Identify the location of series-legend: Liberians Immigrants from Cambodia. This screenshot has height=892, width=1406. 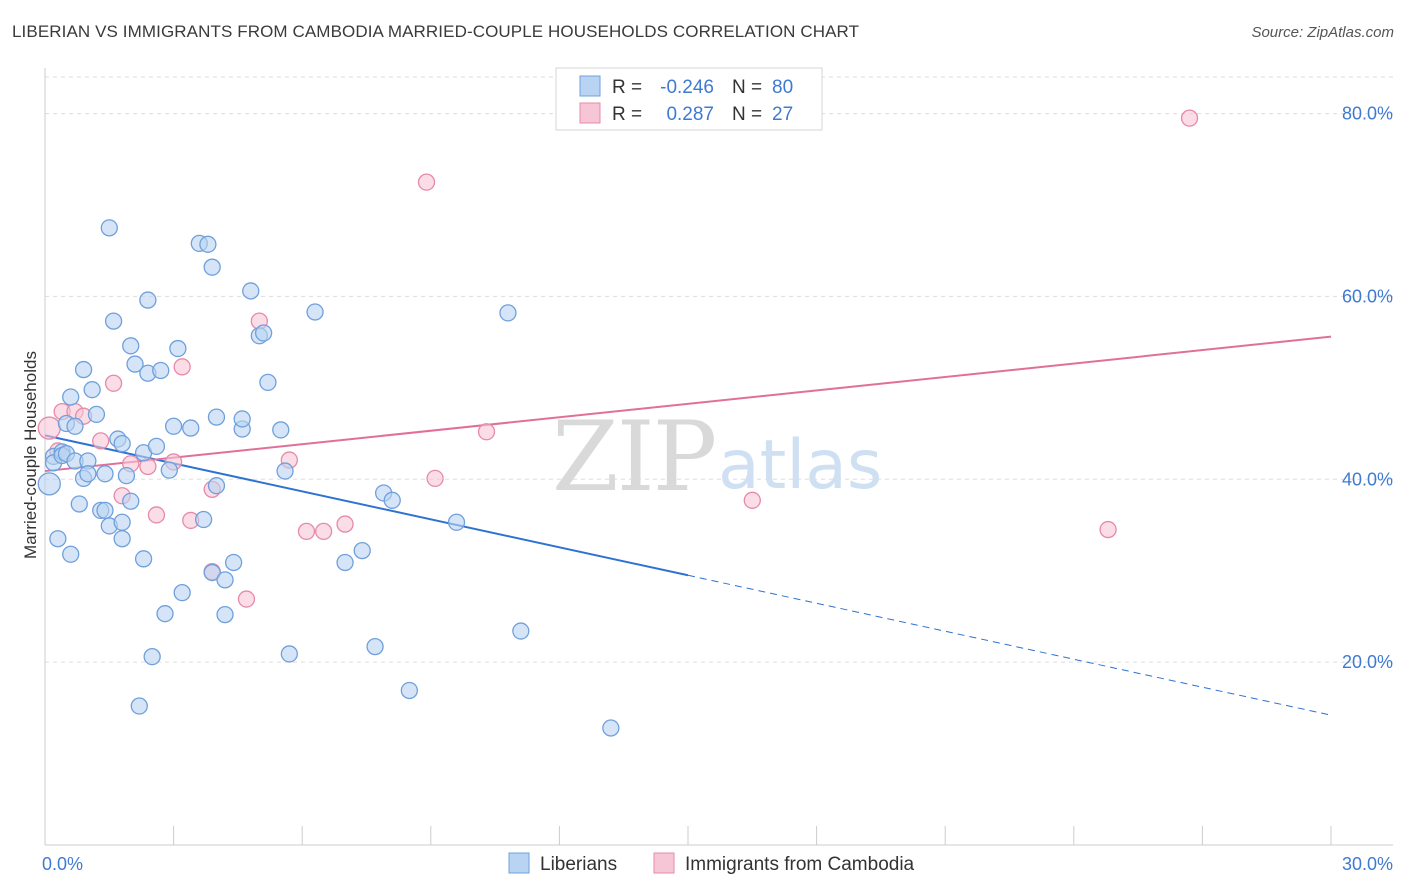
(711, 863).